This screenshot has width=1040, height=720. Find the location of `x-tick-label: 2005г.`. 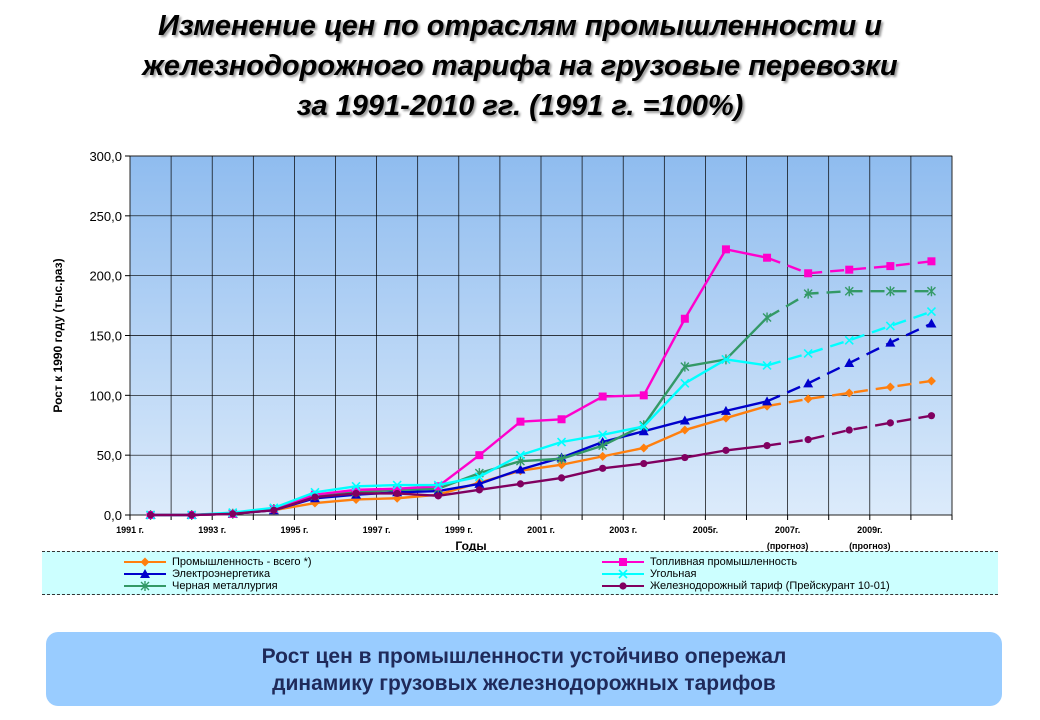

x-tick-label: 2005г. is located at coordinates (705, 530).